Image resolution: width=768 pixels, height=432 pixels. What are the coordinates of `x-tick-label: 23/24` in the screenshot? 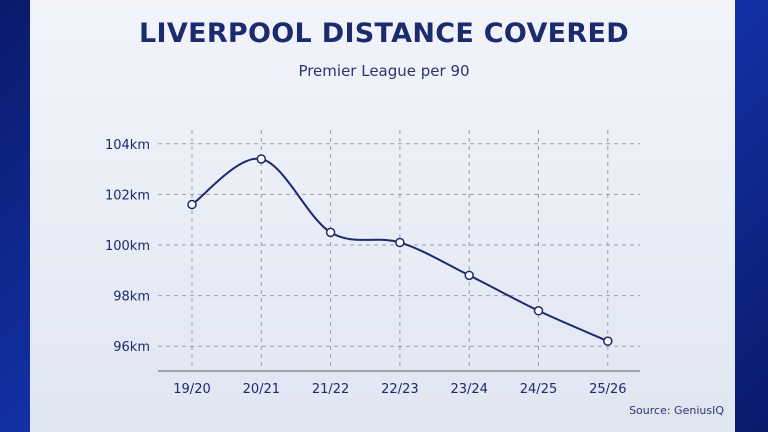 It's located at (468, 389).